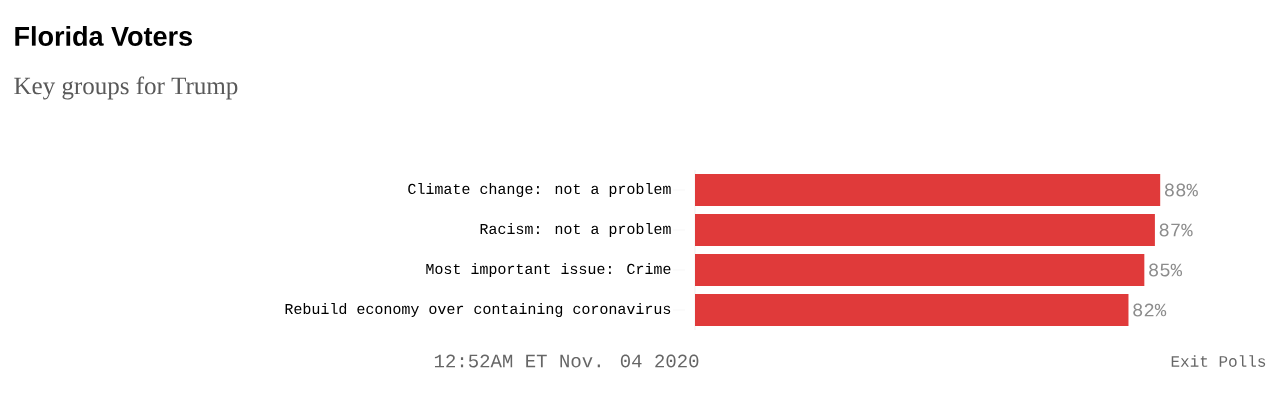 This screenshot has height=394, width=1280. What do you see at coordinates (1150, 310) in the screenshot?
I see `data-label: 82%` at bounding box center [1150, 310].